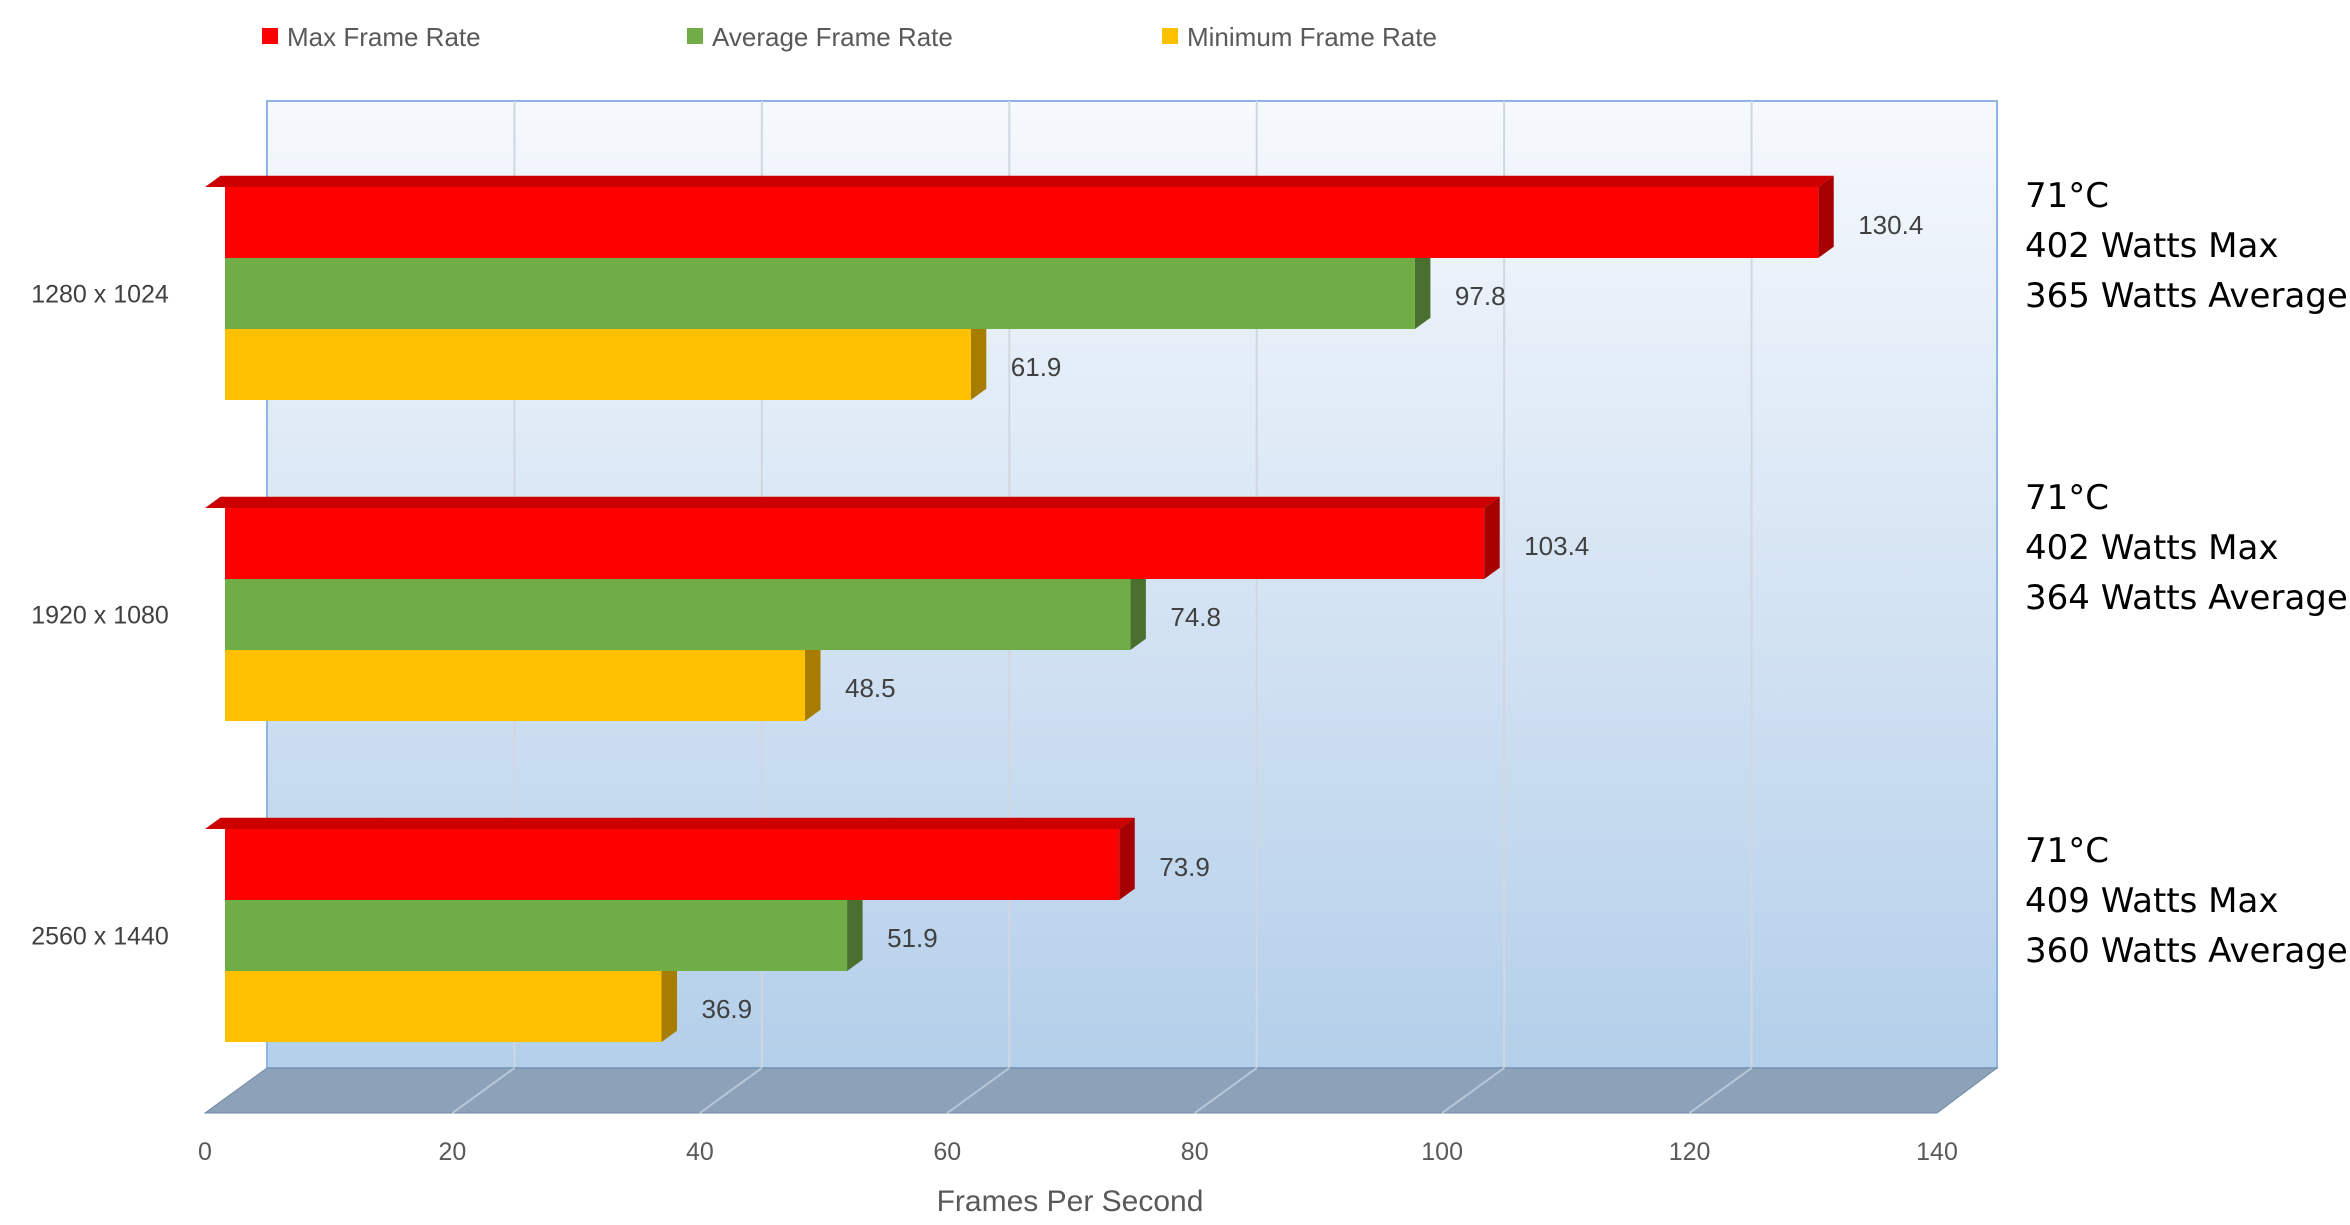  I want to click on legend-item: Minimum Frame Rate, so click(1299, 37).